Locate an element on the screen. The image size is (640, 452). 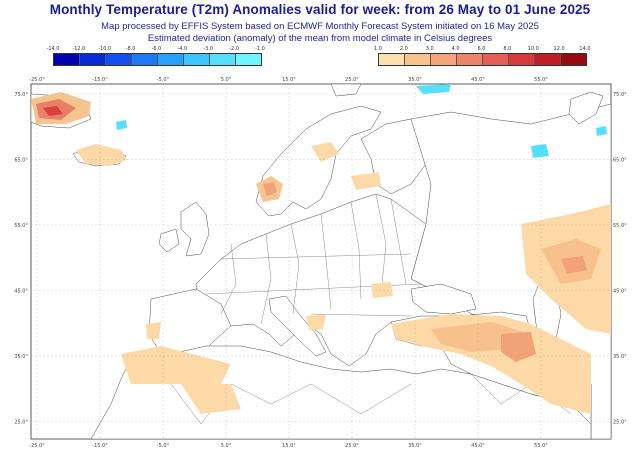
bottom-longitude-label: 5.0° is located at coordinates (226, 446).